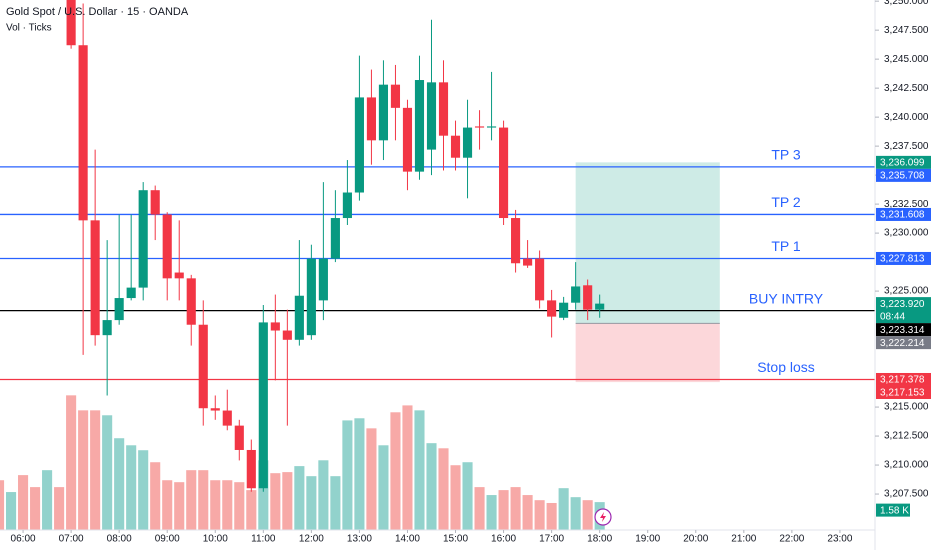  Describe the element at coordinates (906, 30) in the screenshot. I see `y-tick-label: 3,247.500` at that location.